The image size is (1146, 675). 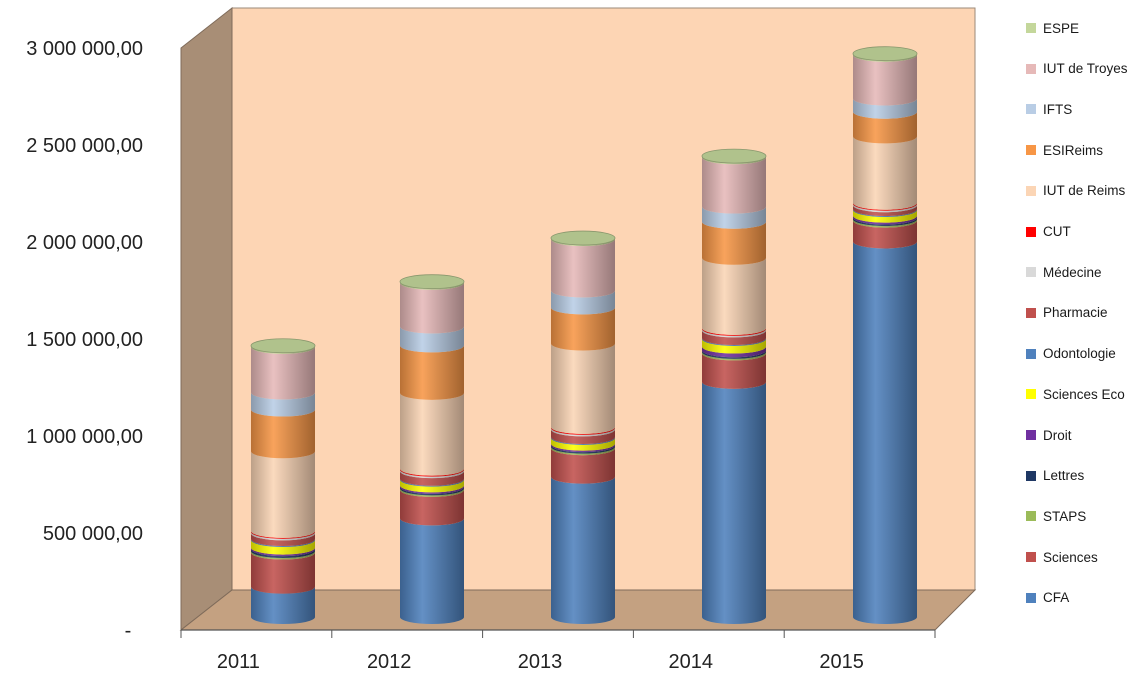 What do you see at coordinates (1056, 598) in the screenshot?
I see `legend-label: CFA` at bounding box center [1056, 598].